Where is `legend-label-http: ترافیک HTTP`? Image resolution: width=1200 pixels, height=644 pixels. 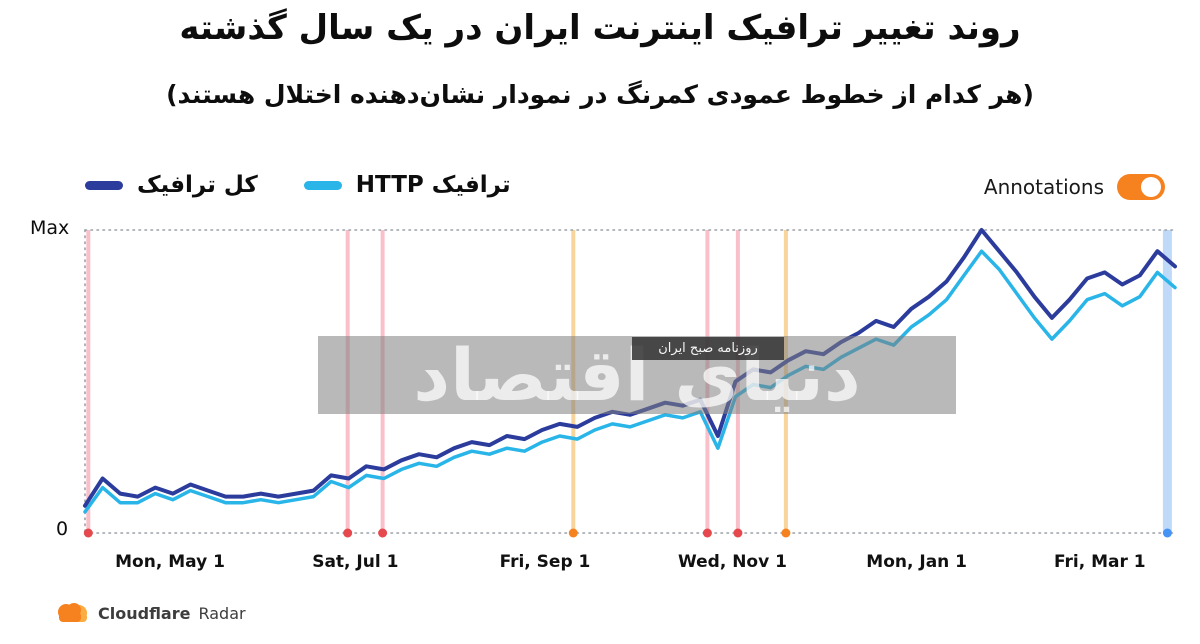
legend-label-http: ترافیک HTTP is located at coordinates (433, 185).